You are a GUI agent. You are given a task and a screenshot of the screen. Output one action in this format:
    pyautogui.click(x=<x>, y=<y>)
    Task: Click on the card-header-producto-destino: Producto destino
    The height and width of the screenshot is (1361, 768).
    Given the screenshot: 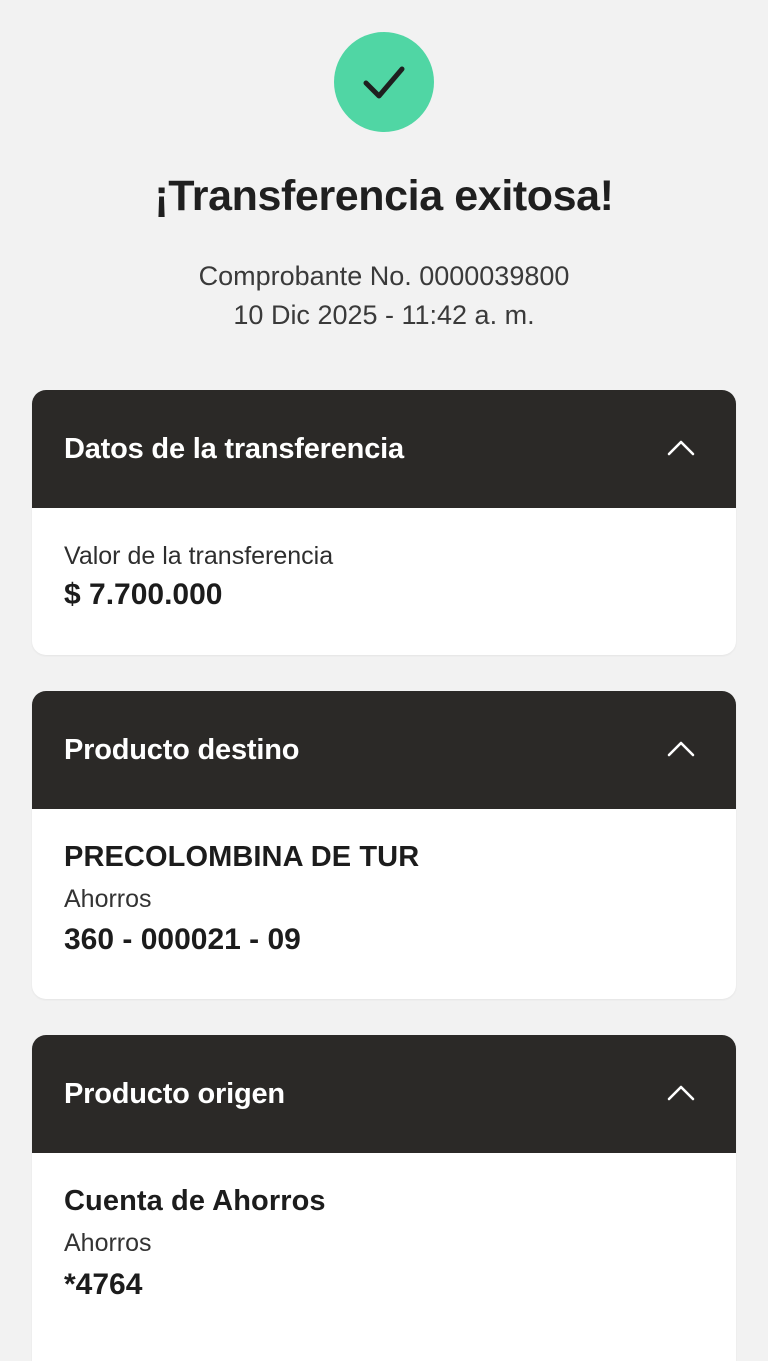 What is the action you would take?
    pyautogui.click(x=384, y=750)
    